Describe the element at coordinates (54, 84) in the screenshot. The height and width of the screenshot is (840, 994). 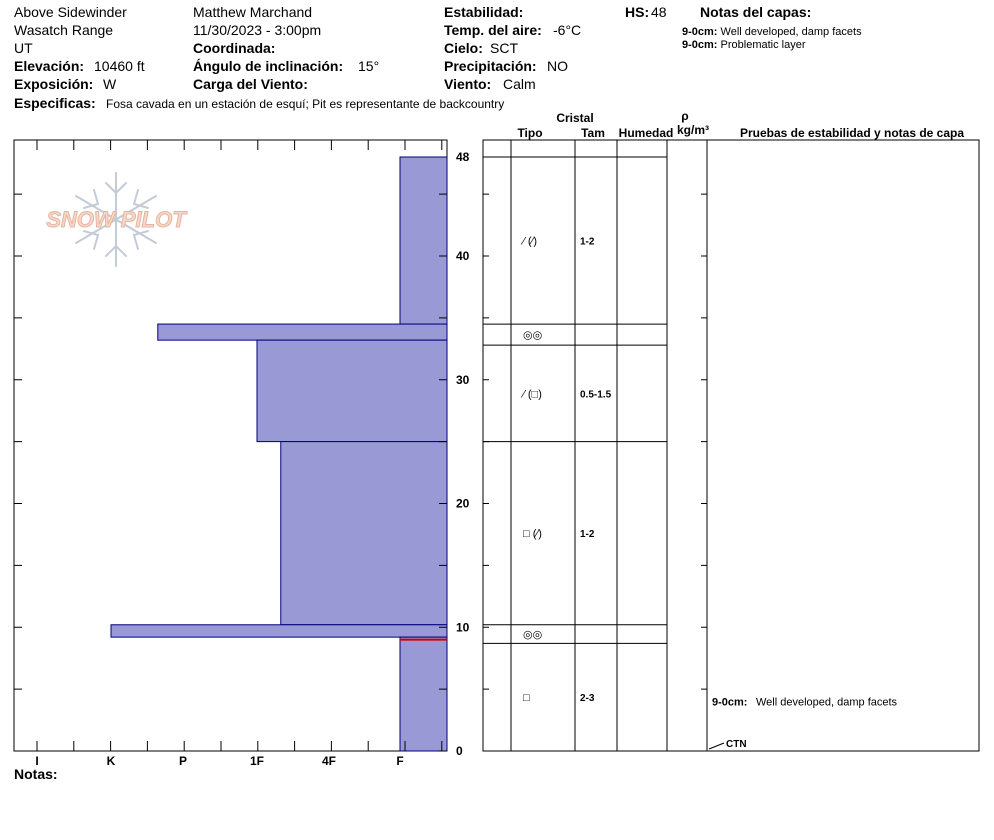
I see `aspect-label: Exposición:` at that location.